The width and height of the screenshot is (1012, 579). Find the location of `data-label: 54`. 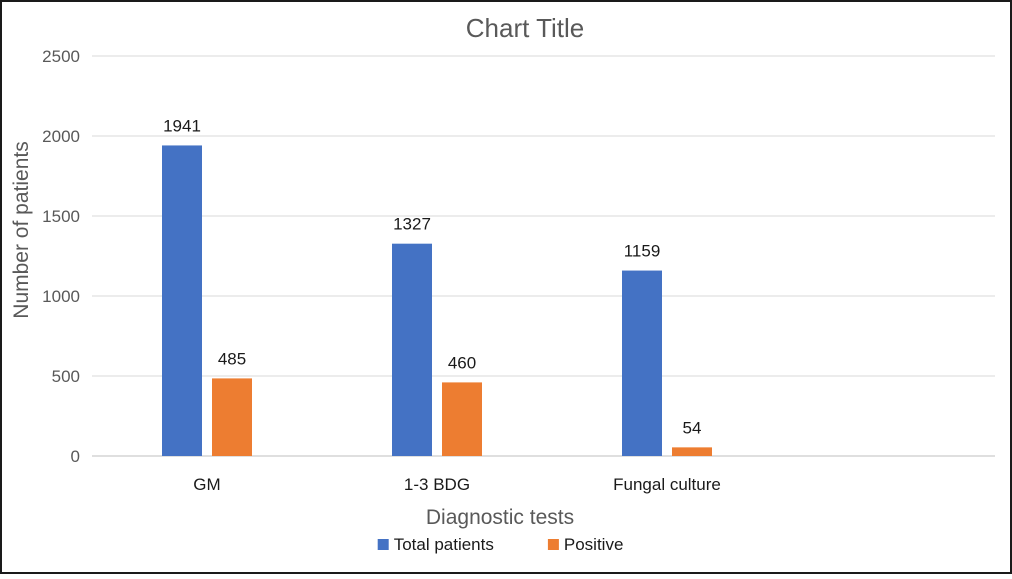

data-label: 54 is located at coordinates (692, 427).